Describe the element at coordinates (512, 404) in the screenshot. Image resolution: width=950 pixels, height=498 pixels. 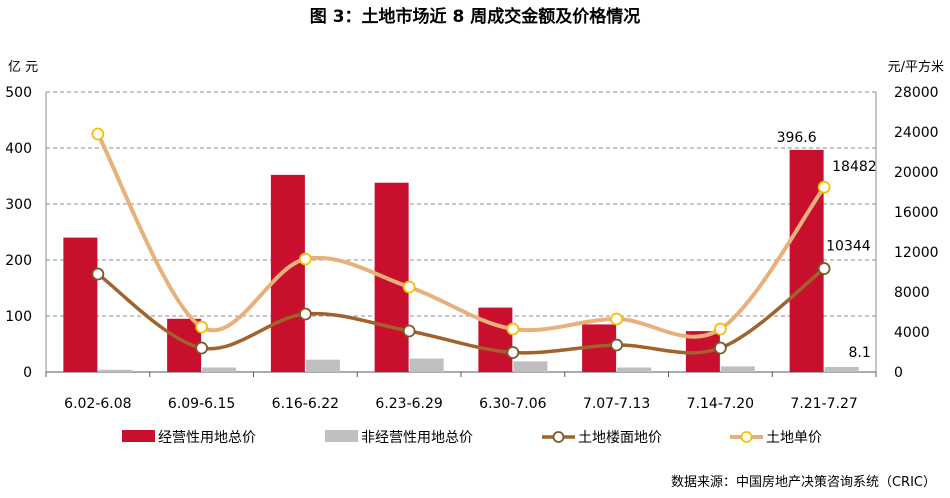
I see `x-tick-label: 6.30-7.06` at that location.